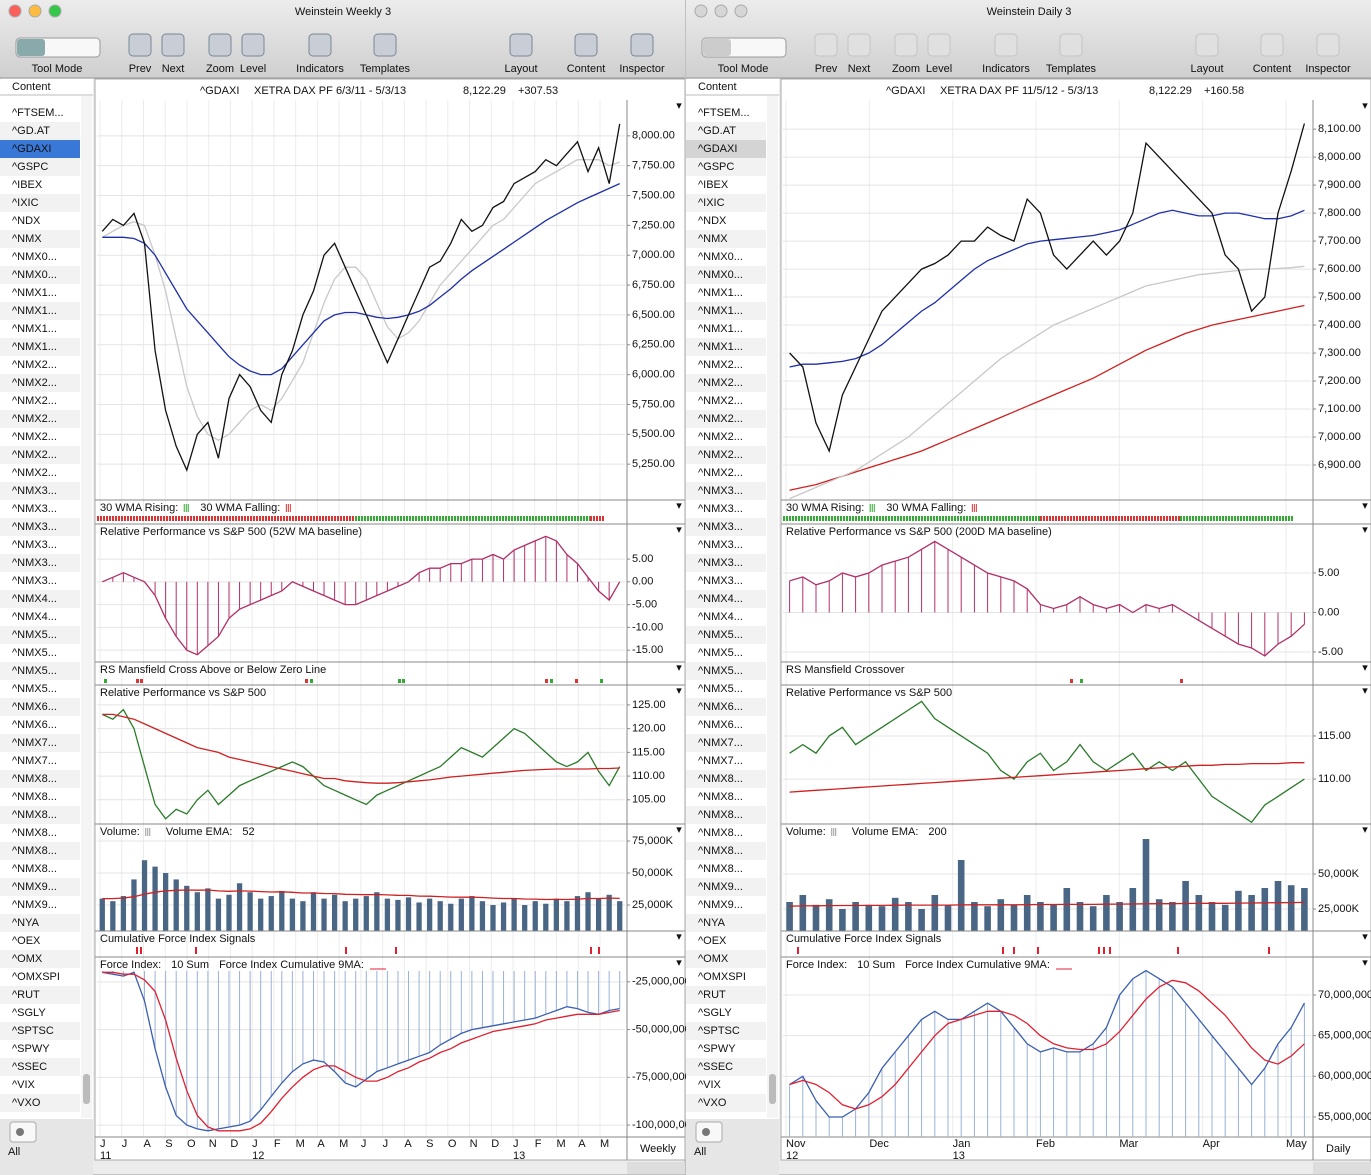 The image size is (1371, 1175). What do you see at coordinates (717, 1049) in the screenshot?
I see `sidebar-item: ^SPWY` at bounding box center [717, 1049].